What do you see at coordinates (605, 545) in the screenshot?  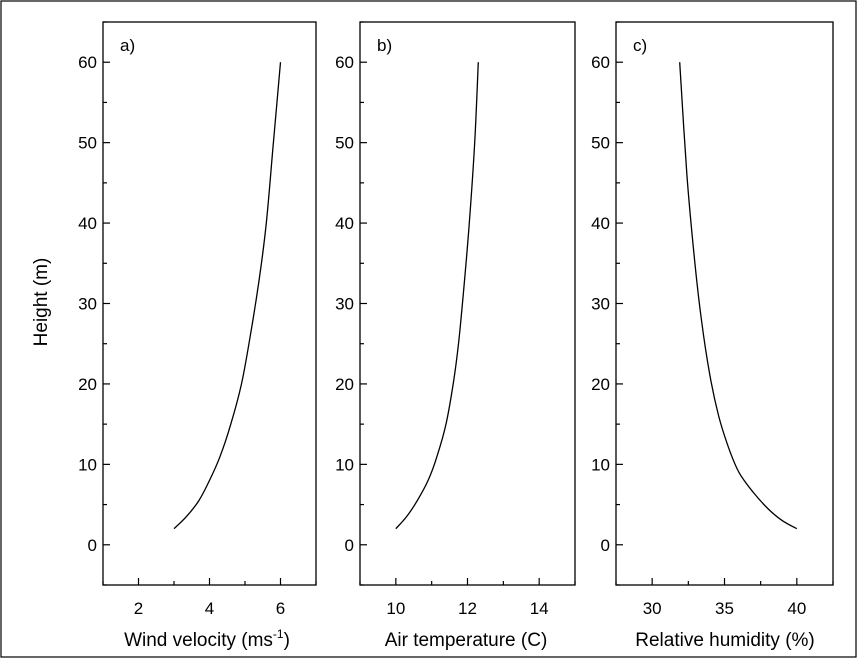 I see `y-tick-label-c: 0` at bounding box center [605, 545].